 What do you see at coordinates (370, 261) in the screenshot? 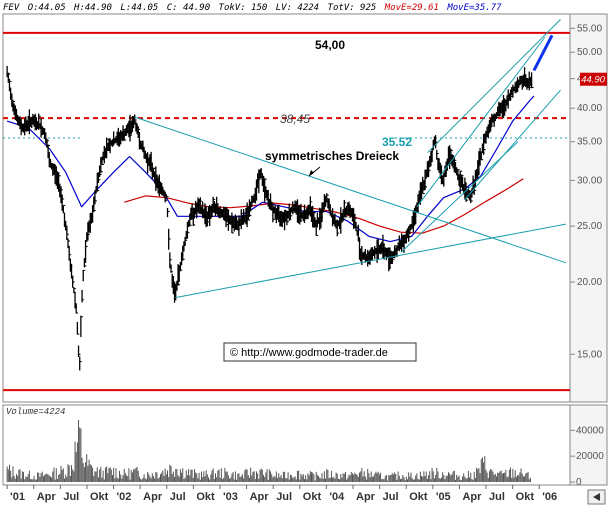
I see `trendline-triangle-lower` at bounding box center [370, 261].